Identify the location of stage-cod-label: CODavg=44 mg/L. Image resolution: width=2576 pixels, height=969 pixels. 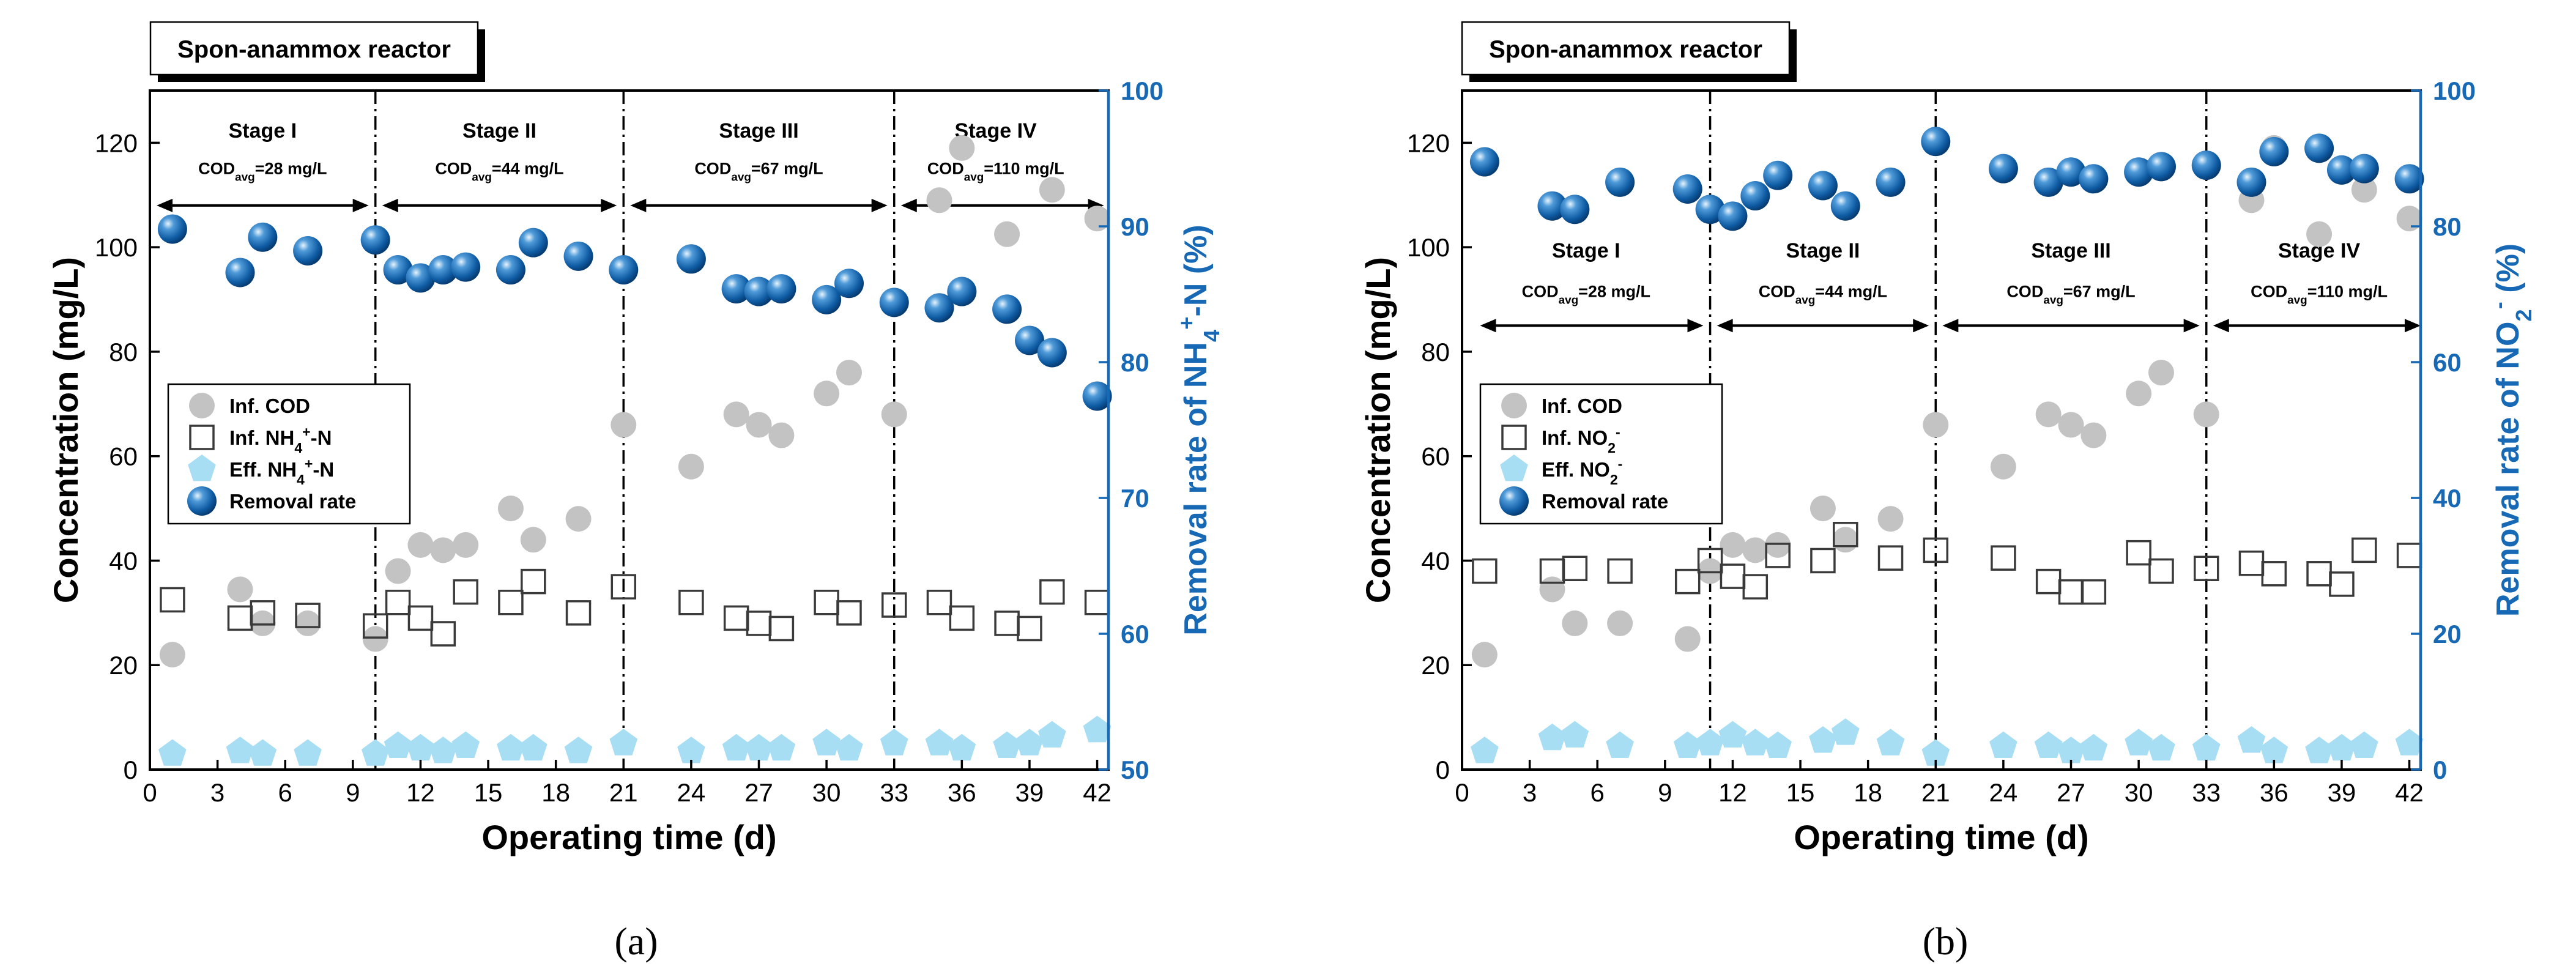
(1823, 294).